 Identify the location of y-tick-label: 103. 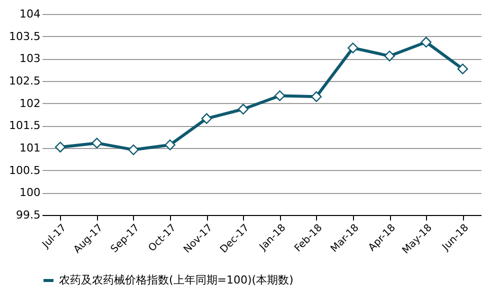
(30, 59).